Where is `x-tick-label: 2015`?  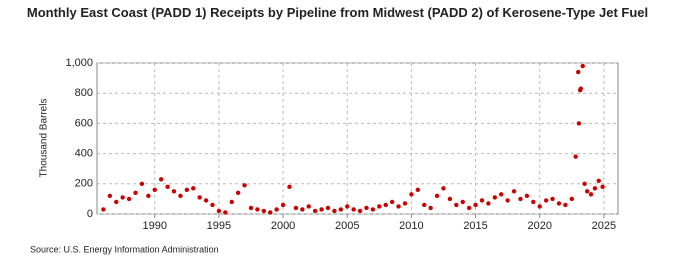
x-tick-label: 2015 is located at coordinates (475, 226).